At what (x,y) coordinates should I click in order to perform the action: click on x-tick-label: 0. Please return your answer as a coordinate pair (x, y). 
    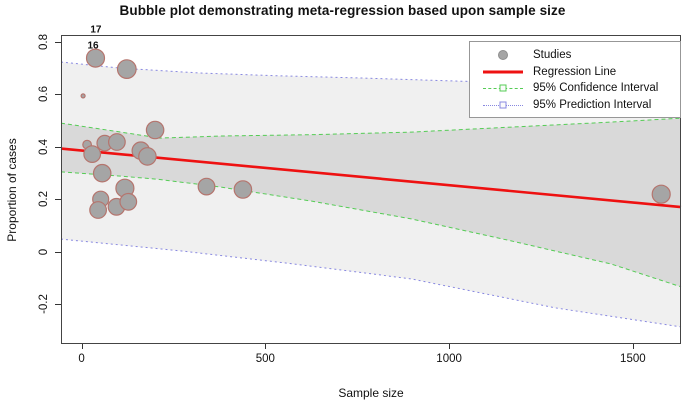
    Looking at the image, I should click on (81, 359).